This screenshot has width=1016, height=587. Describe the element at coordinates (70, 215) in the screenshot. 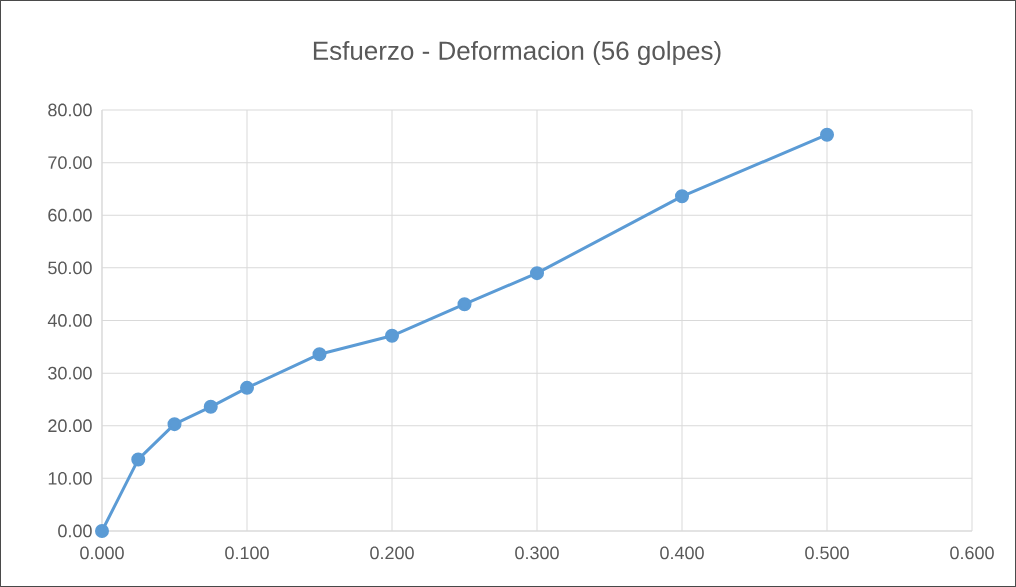

I see `y-tick-label: 60.00` at that location.